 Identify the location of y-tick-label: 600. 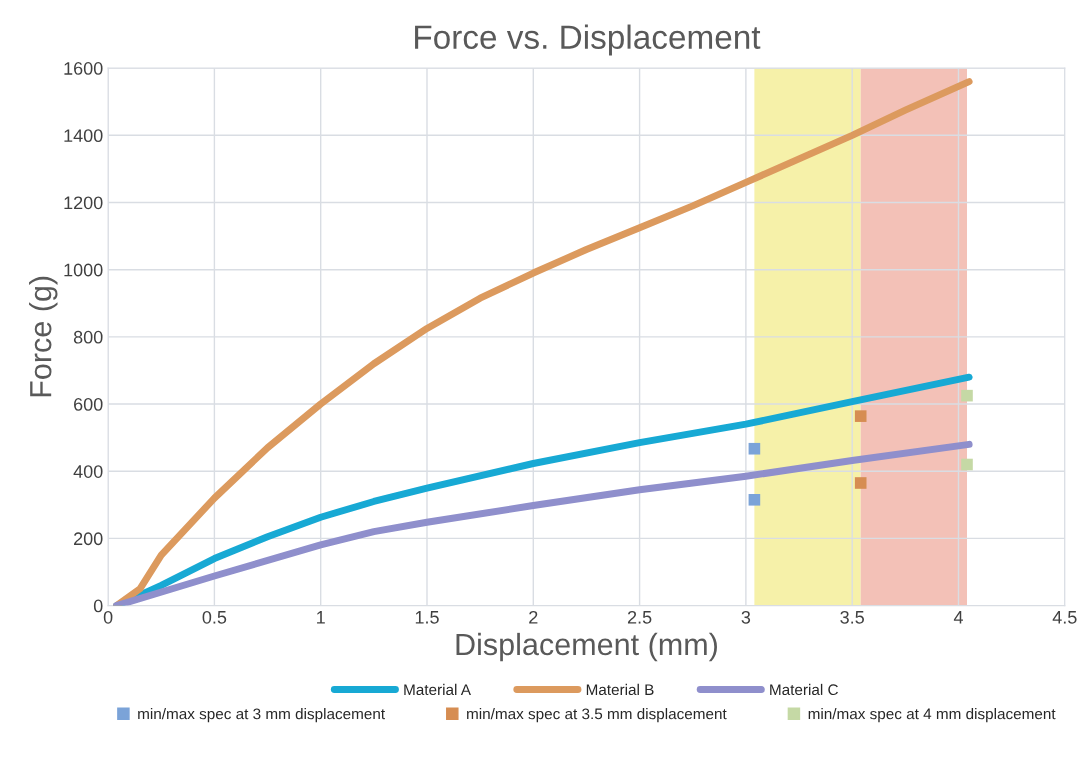
(88, 404).